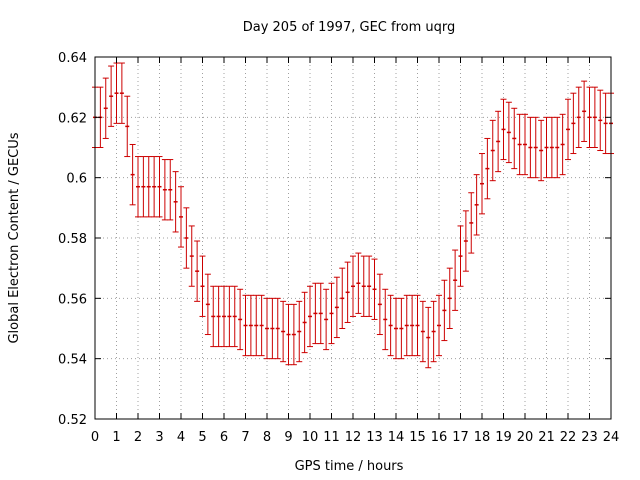  What do you see at coordinates (568, 437) in the screenshot?
I see `x-tick-label: 22` at bounding box center [568, 437].